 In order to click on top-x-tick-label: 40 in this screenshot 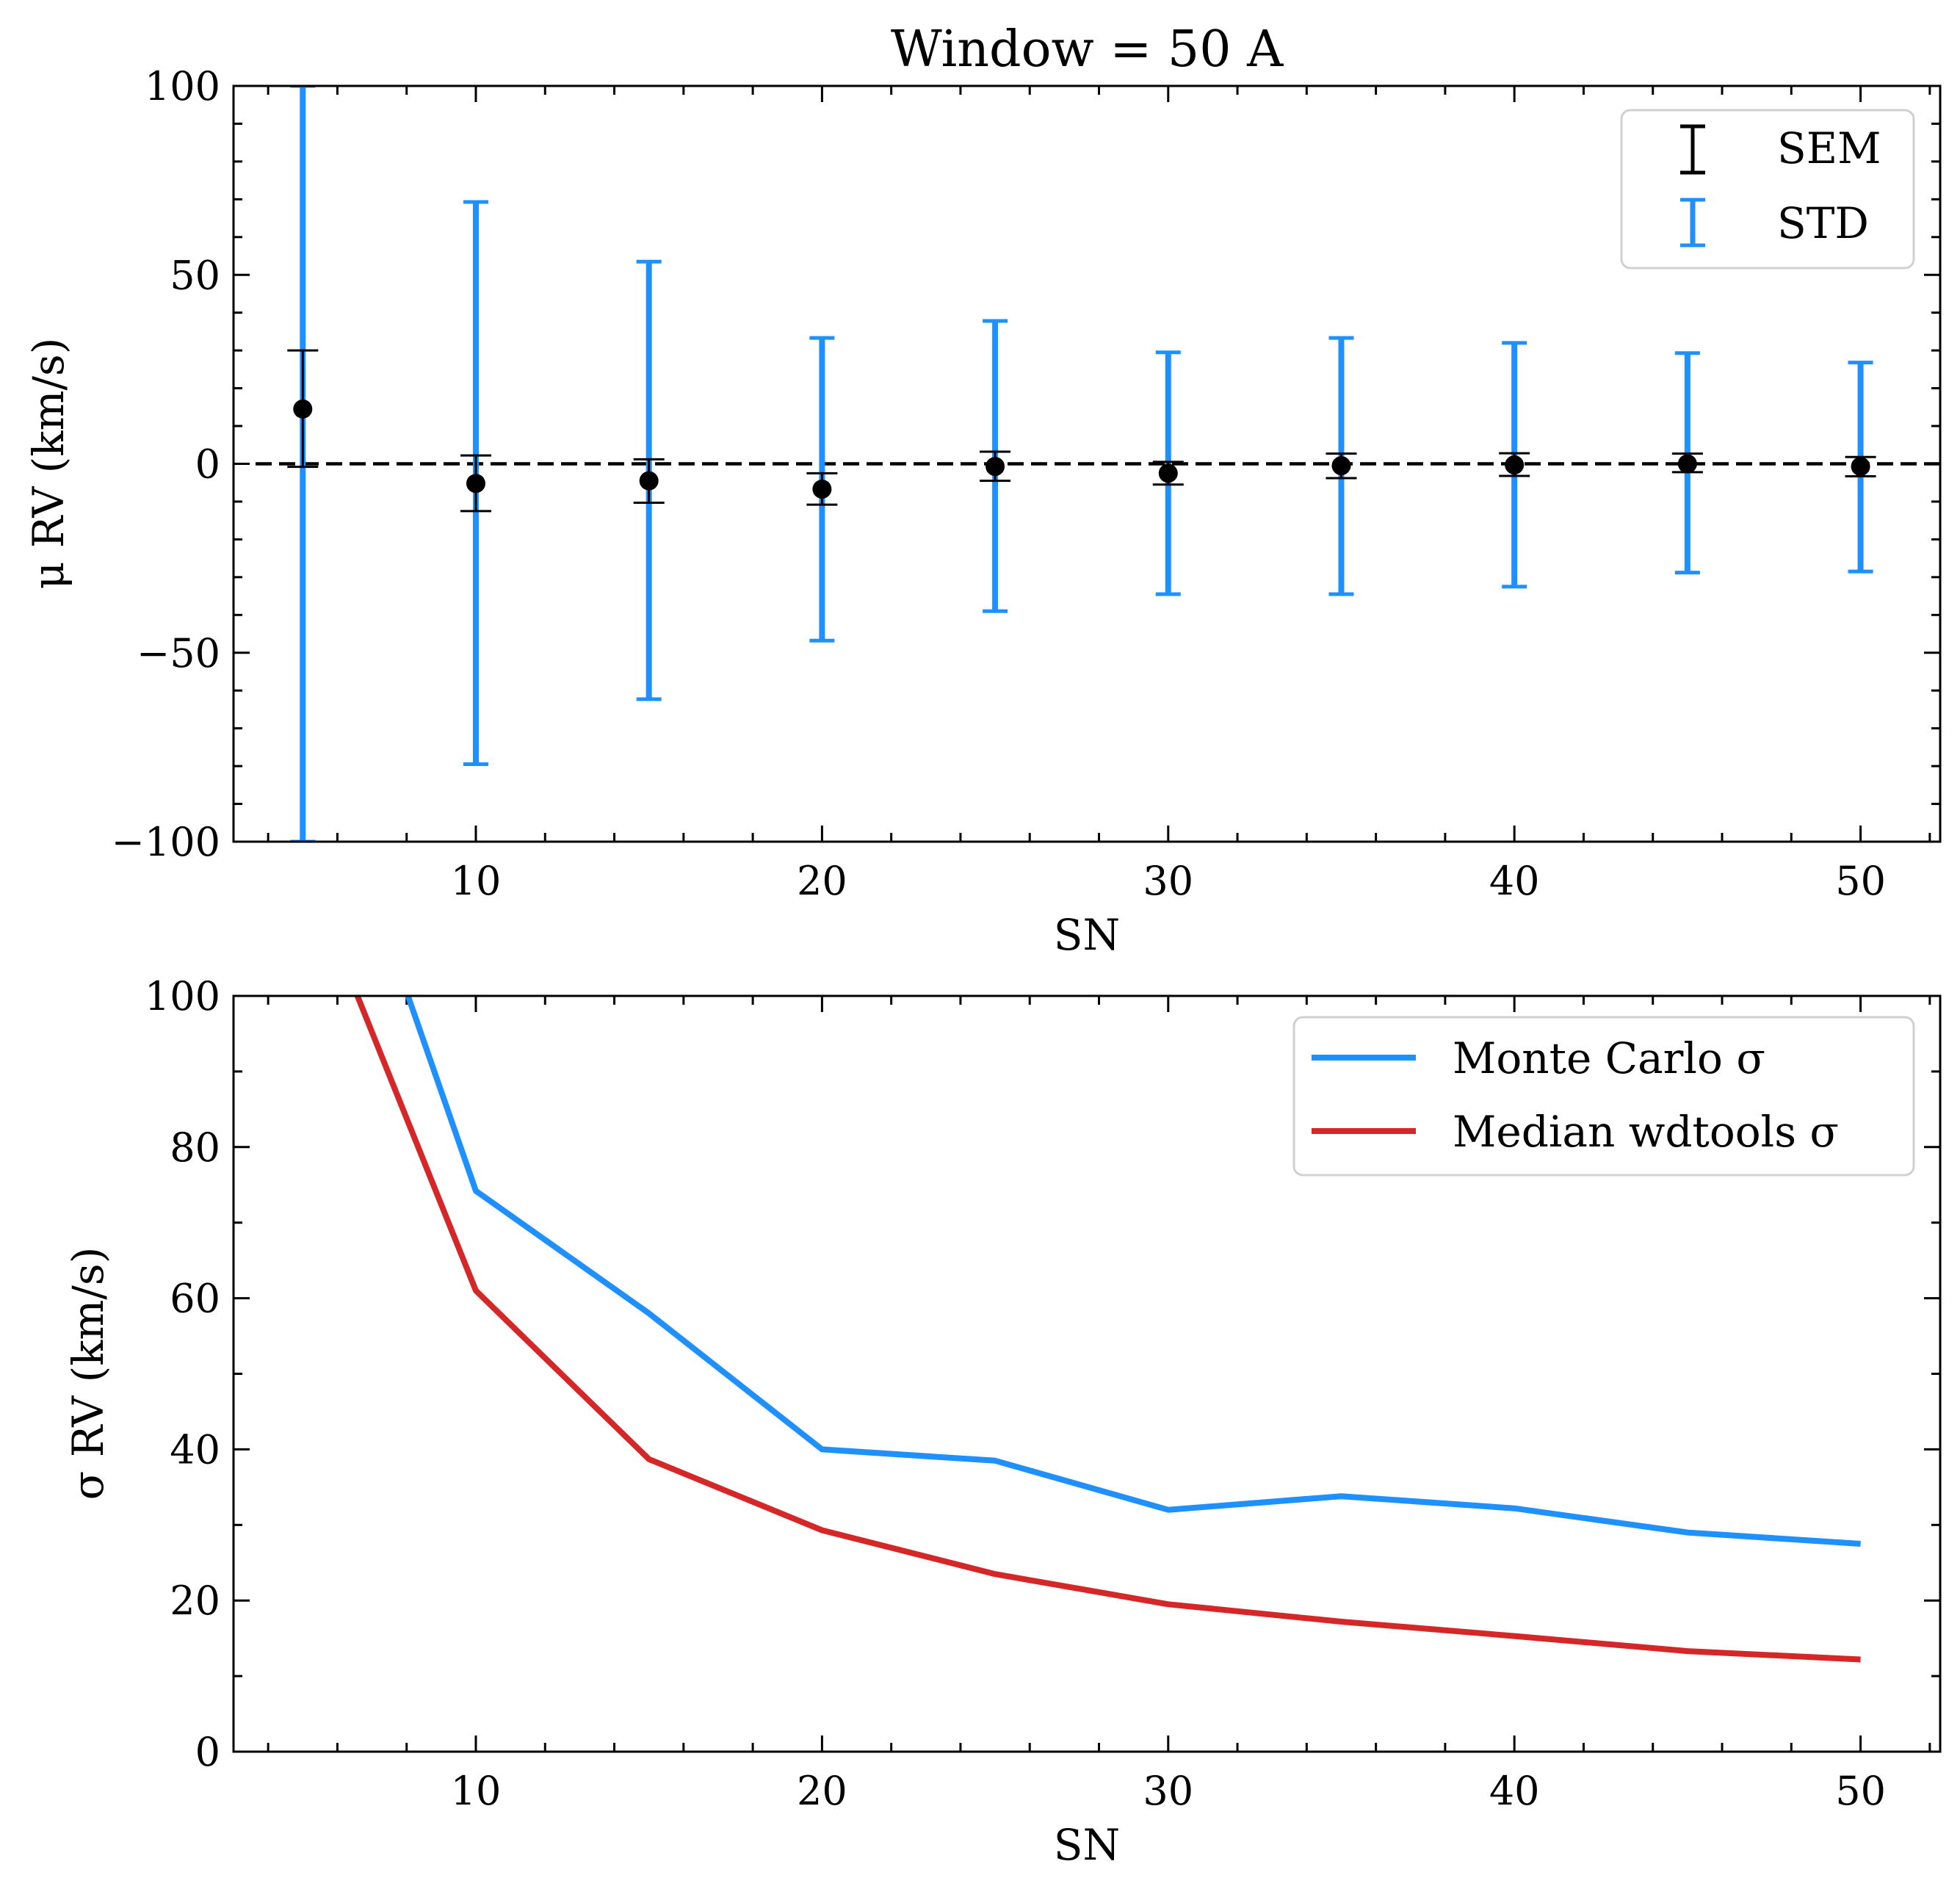, I will do `click(1514, 881)`.